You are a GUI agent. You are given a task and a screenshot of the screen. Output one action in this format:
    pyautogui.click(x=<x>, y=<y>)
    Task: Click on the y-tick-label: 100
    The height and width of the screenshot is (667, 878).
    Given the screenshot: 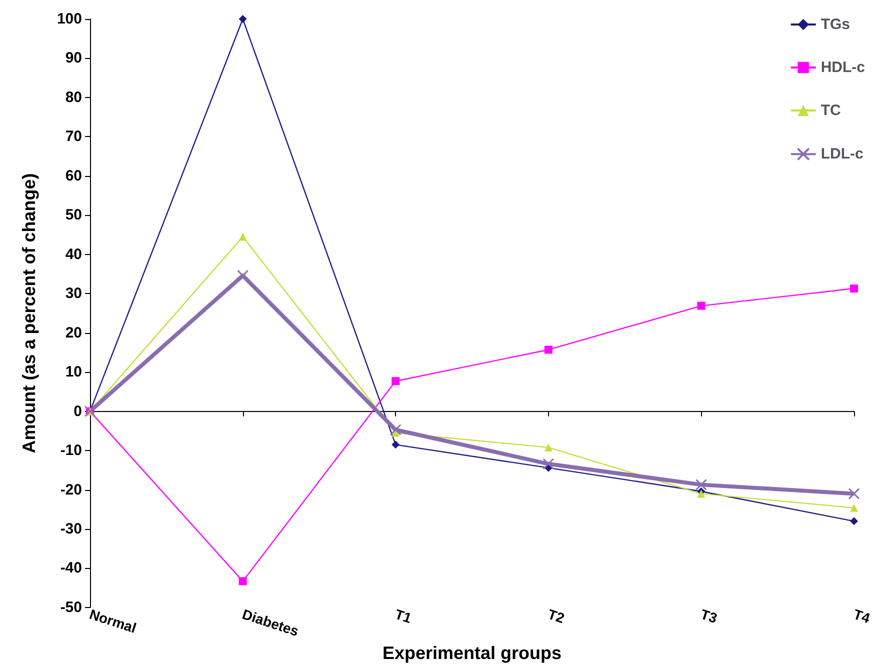 What is the action you would take?
    pyautogui.click(x=69, y=19)
    